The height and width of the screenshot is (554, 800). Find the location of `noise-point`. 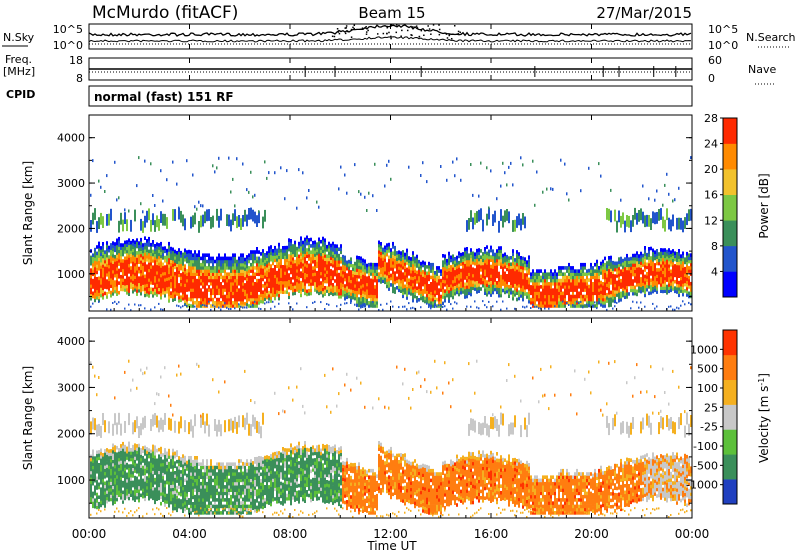

noise-point is located at coordinates (387, 33).